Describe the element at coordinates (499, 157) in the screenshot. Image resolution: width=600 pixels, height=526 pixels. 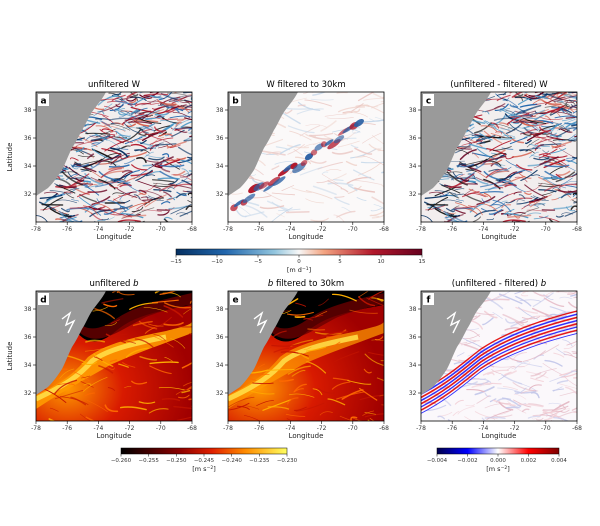
I see `panel-c-field` at that location.